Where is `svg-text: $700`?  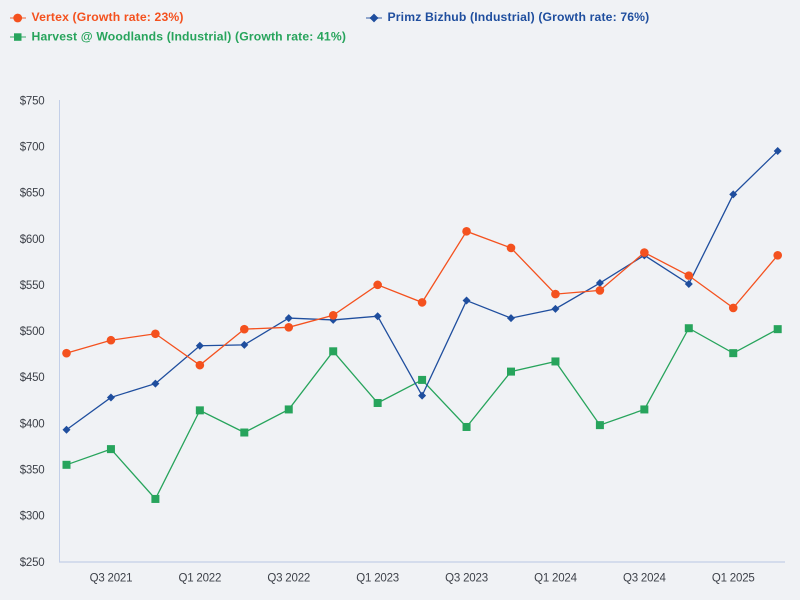 svg-text: $700 is located at coordinates (32, 148).